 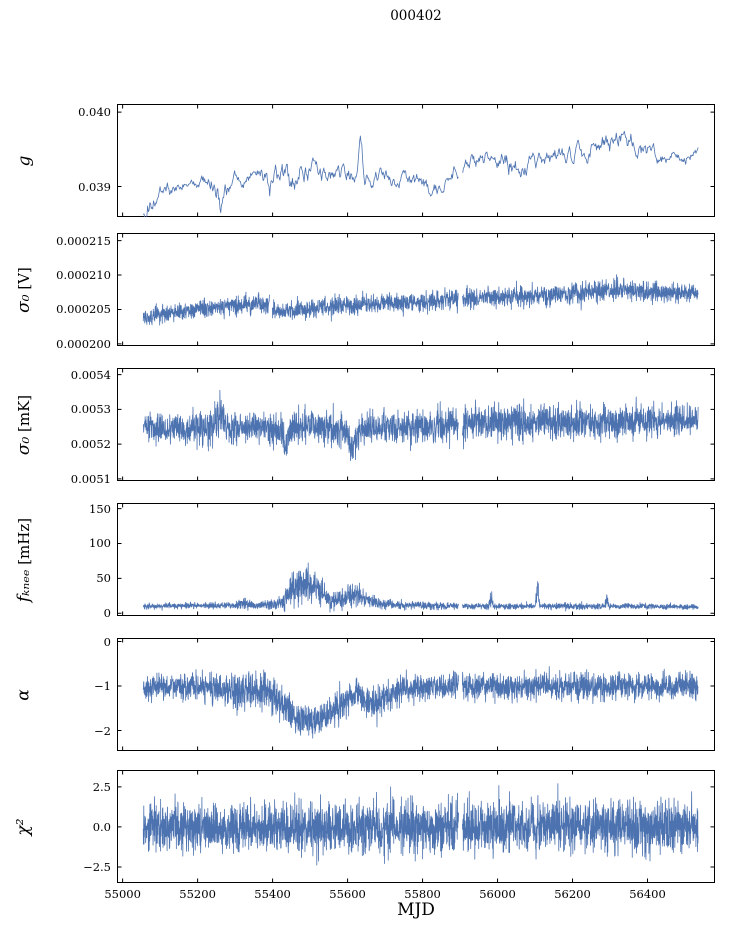 I want to click on plot-canvas-sigma0-v, so click(x=416, y=289).